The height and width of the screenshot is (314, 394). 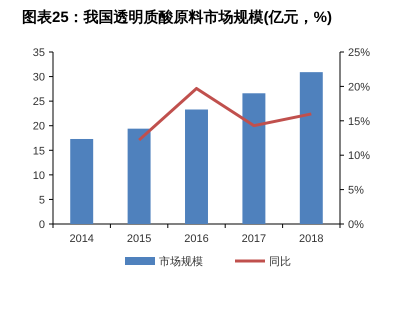 What do you see at coordinates (81, 239) in the screenshot?
I see `x-tick-label: 2014` at bounding box center [81, 239].